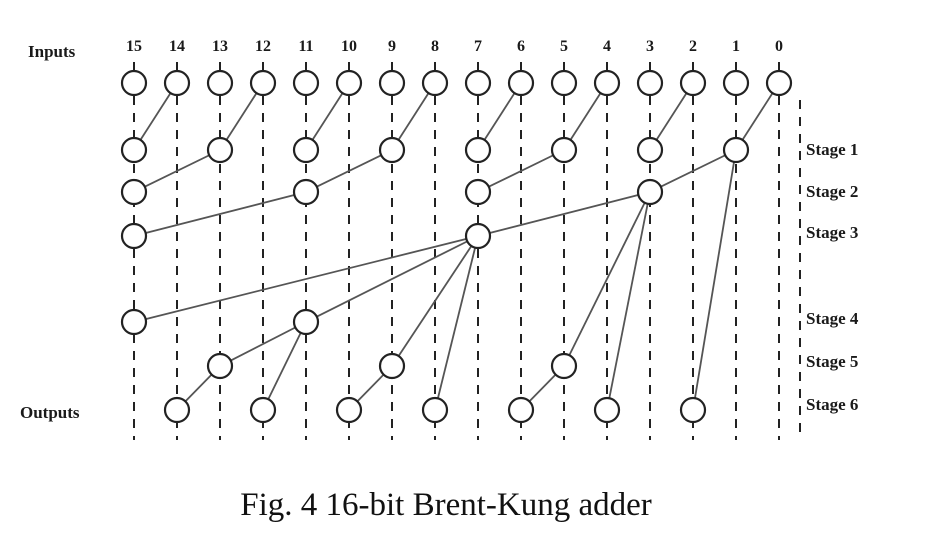 This screenshot has height=547, width=936. I want to click on bit-label-15: 15, so click(134, 46).